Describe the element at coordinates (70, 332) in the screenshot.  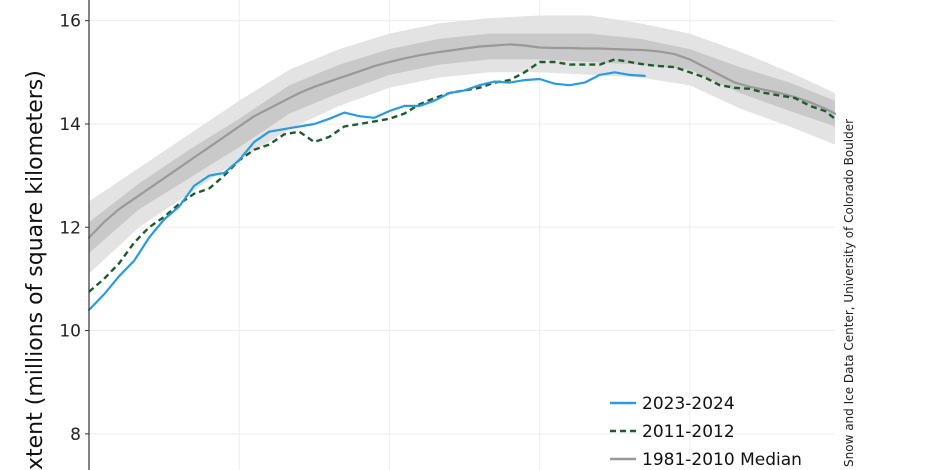
I see `y-tick-label: 10` at that location.